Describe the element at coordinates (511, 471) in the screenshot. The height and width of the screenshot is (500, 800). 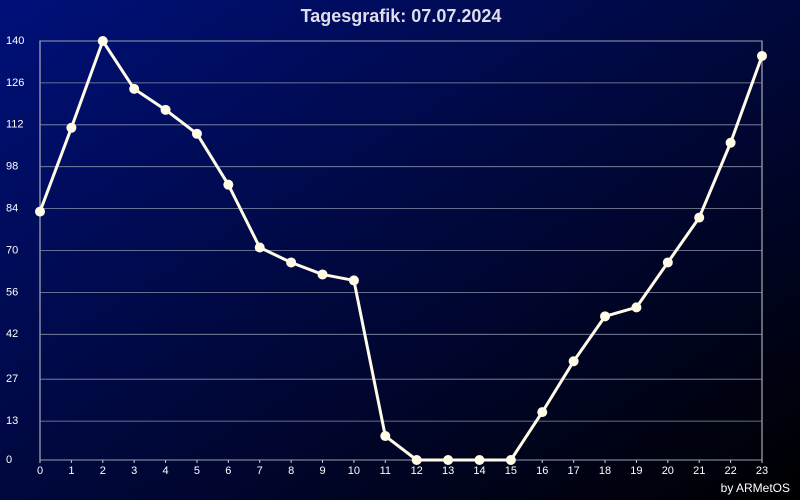
I see `x-tick-label: 15` at that location.